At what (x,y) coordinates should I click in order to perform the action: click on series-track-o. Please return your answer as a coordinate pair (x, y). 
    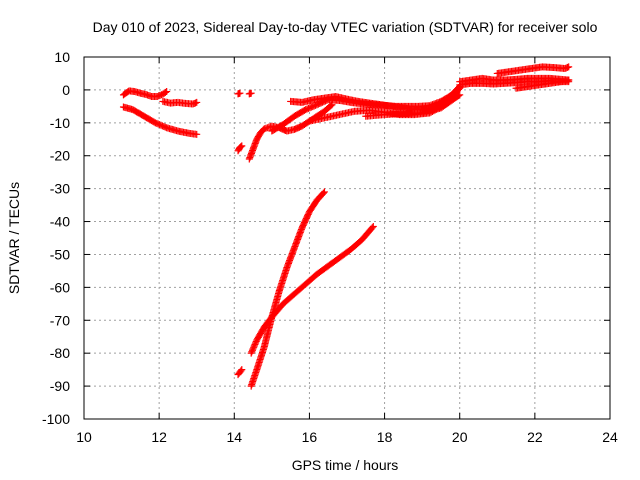
    Looking at the image, I should click on (542, 84).